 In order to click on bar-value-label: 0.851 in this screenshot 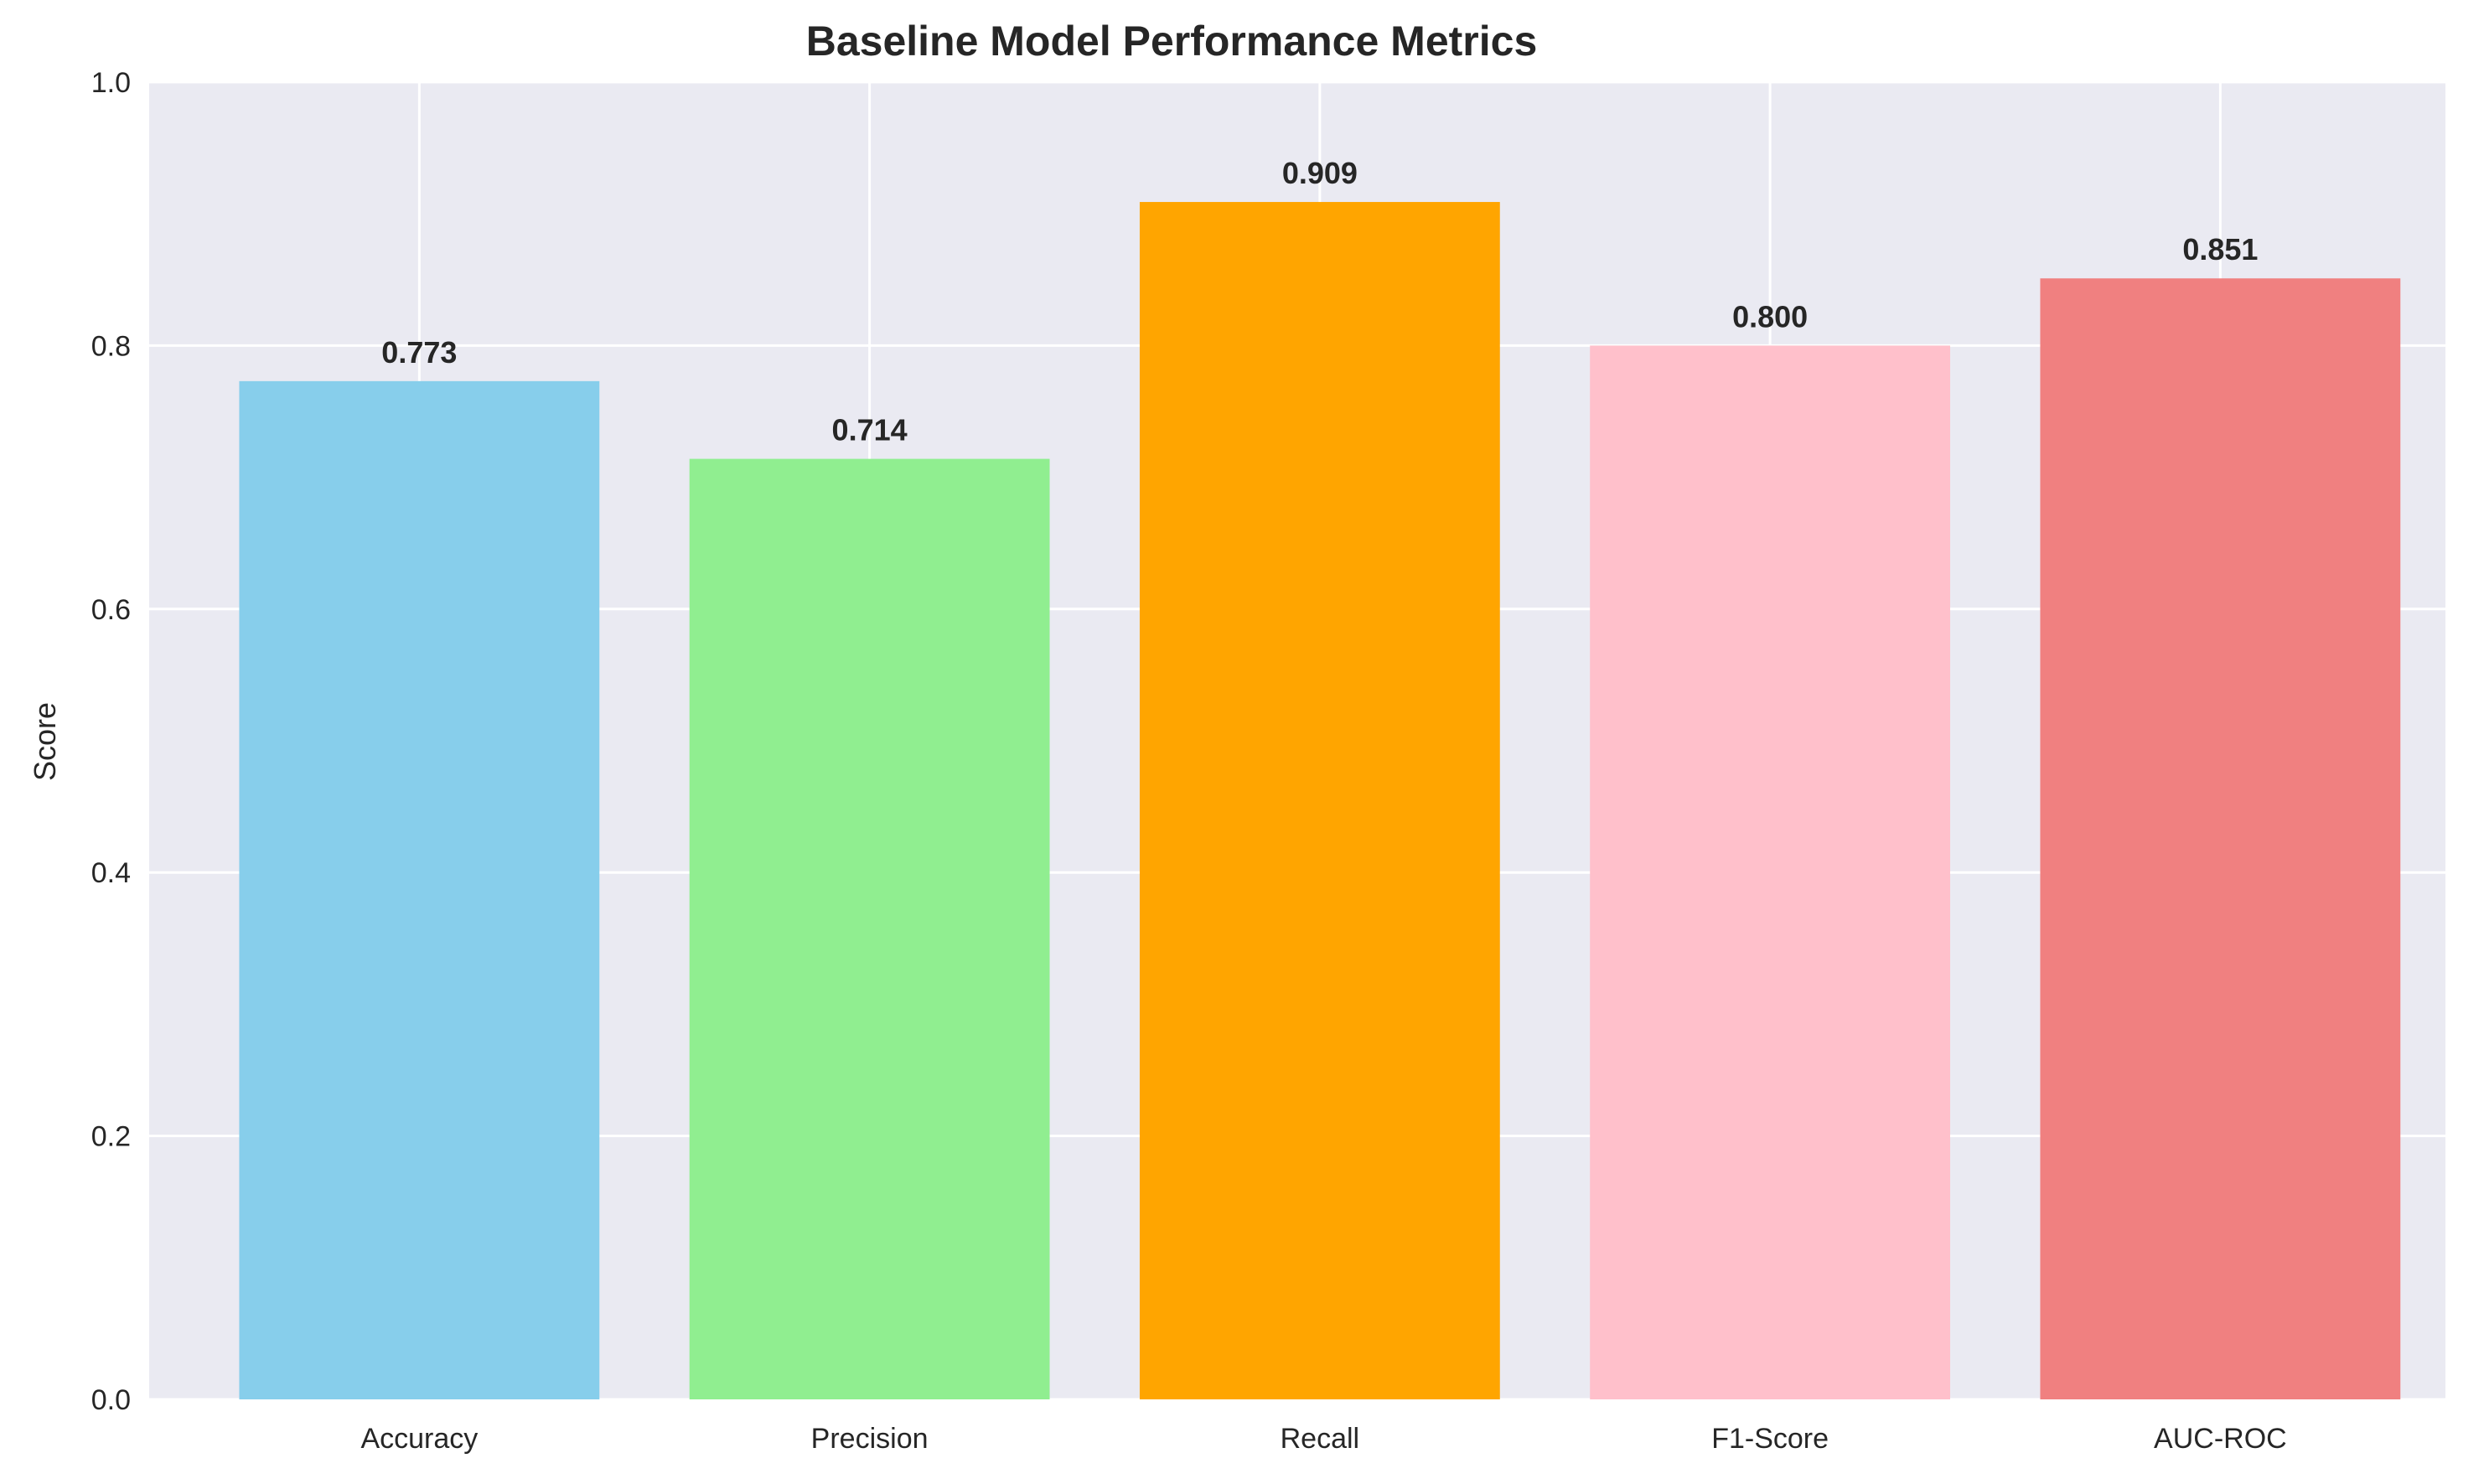, I will do `click(2220, 249)`.